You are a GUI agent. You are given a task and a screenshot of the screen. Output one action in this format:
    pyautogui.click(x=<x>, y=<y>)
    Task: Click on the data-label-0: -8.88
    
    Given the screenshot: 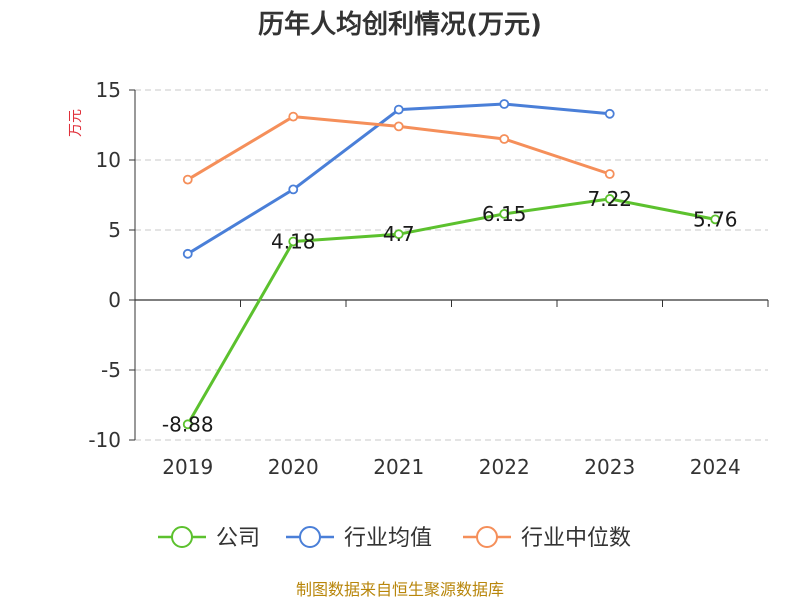 What is the action you would take?
    pyautogui.click(x=188, y=424)
    